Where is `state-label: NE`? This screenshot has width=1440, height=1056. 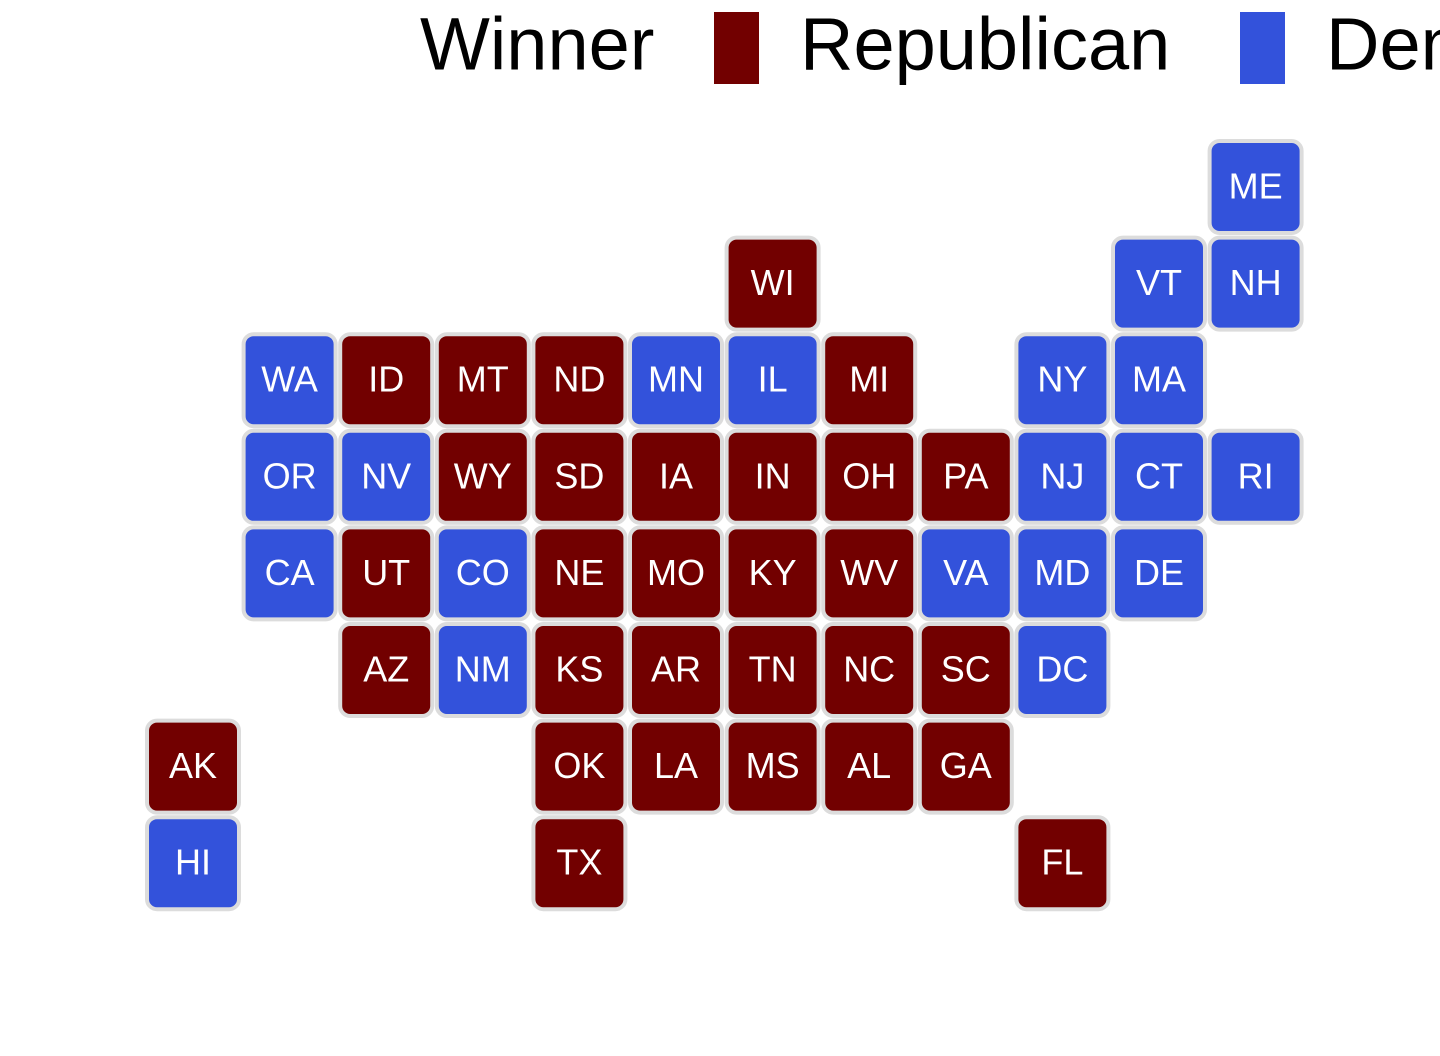 state-label: NE is located at coordinates (579, 572).